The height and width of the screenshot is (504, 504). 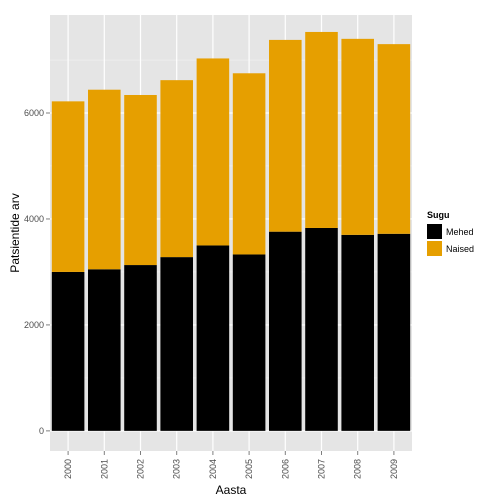 I want to click on x-tick-label: 2000, so click(x=68, y=469).